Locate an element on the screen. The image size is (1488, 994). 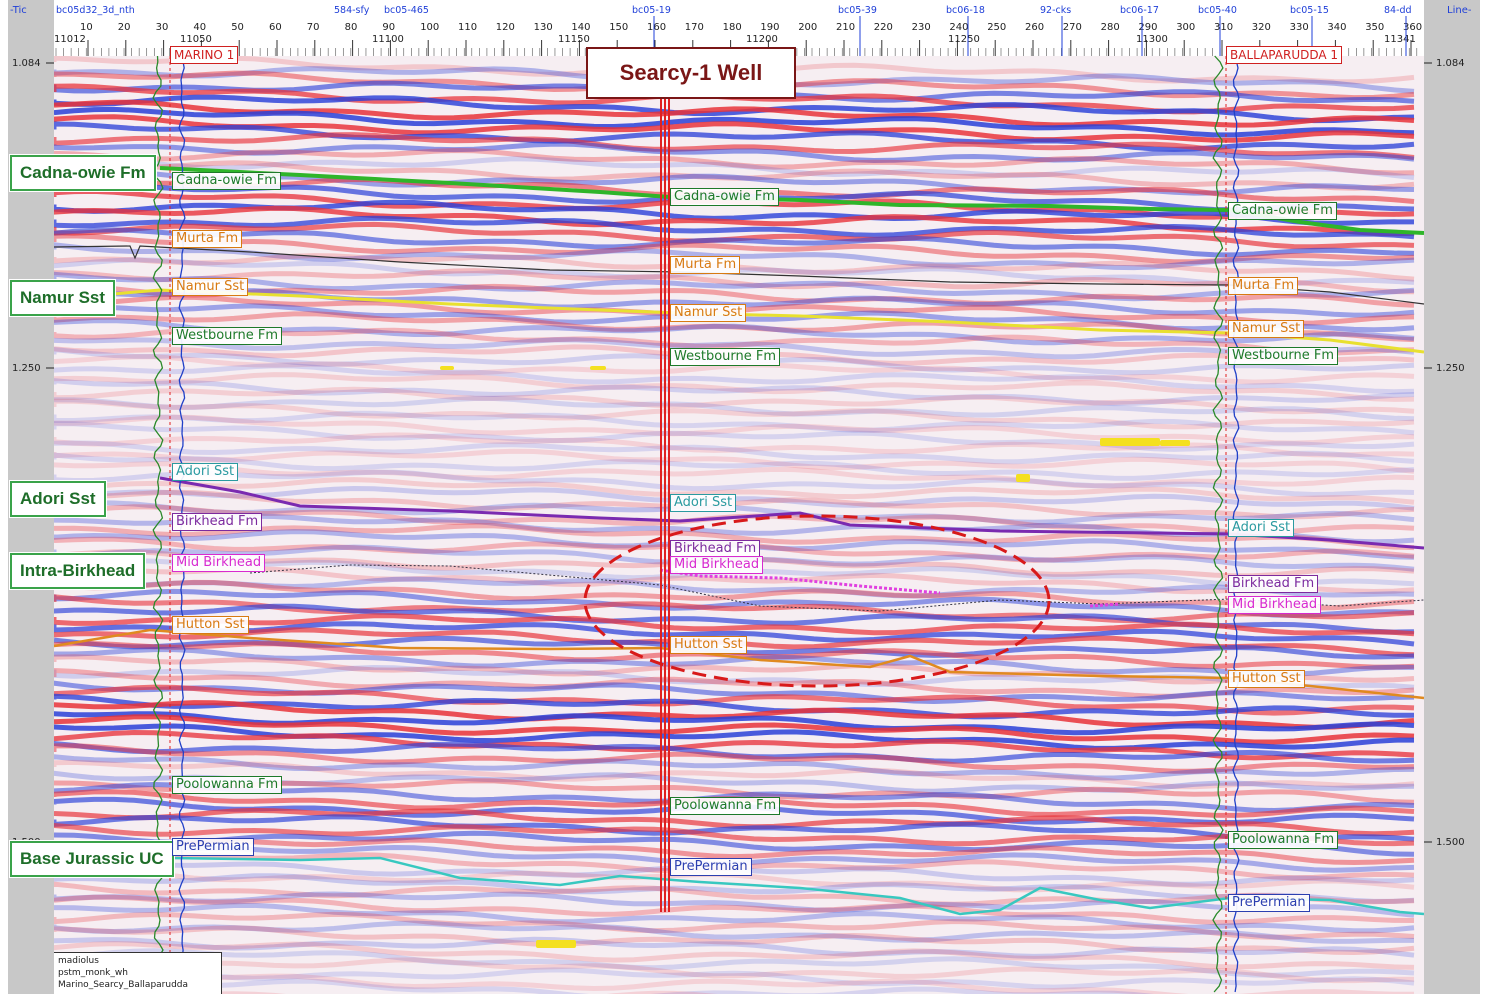
left-label-namur: Namur Sst is located at coordinates (210, 287).